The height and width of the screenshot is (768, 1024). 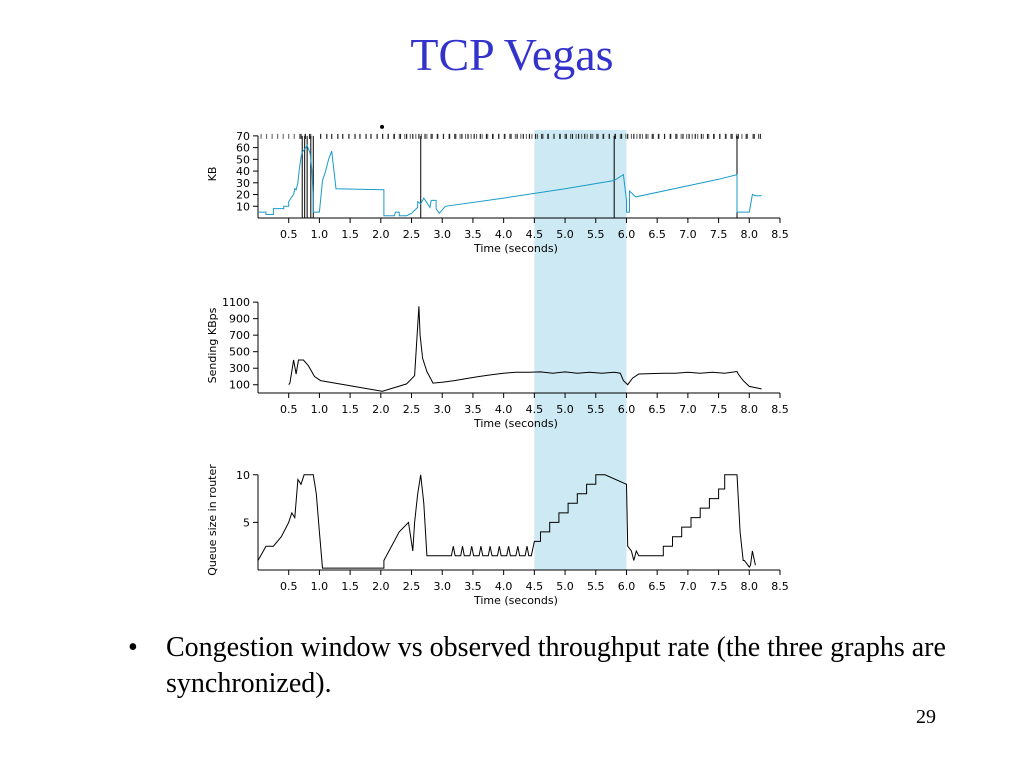 What do you see at coordinates (657, 234) in the screenshot?
I see `x-tick-label-1: 6.5` at bounding box center [657, 234].